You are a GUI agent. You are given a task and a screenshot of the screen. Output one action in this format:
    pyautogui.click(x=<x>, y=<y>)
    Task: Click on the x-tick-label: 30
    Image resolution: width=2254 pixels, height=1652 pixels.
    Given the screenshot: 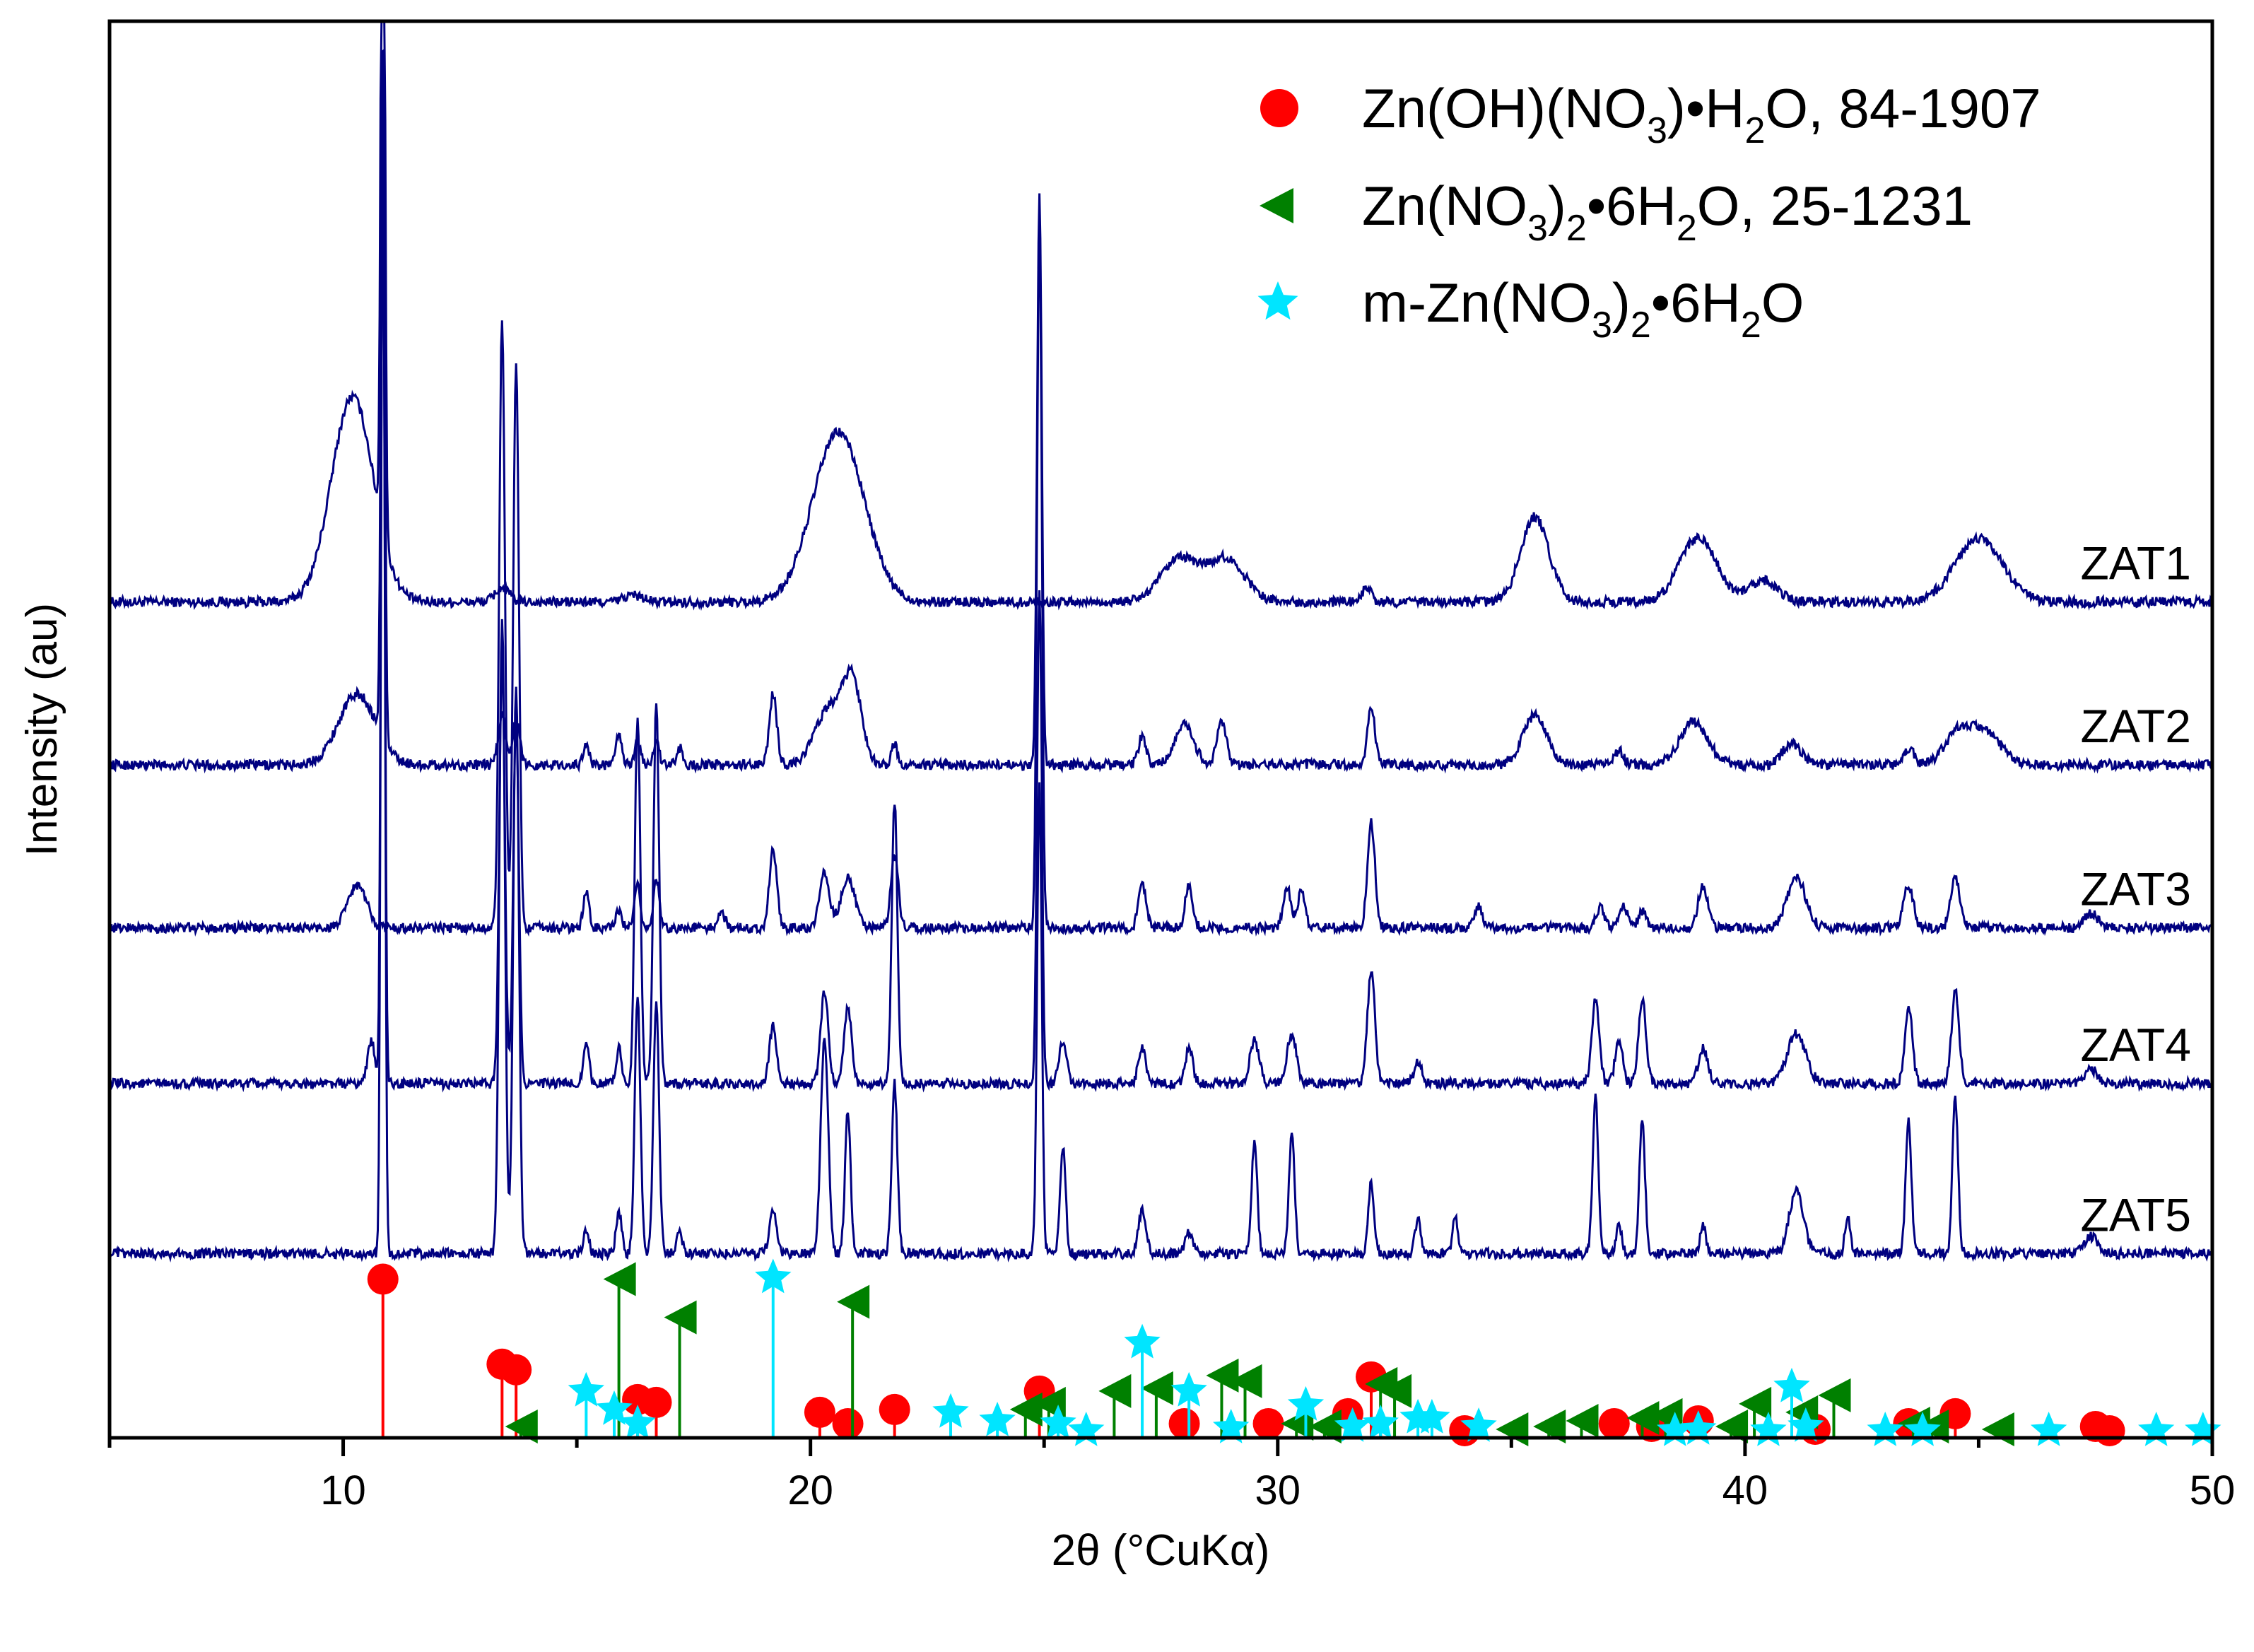 What is the action you would take?
    pyautogui.click(x=1278, y=1490)
    